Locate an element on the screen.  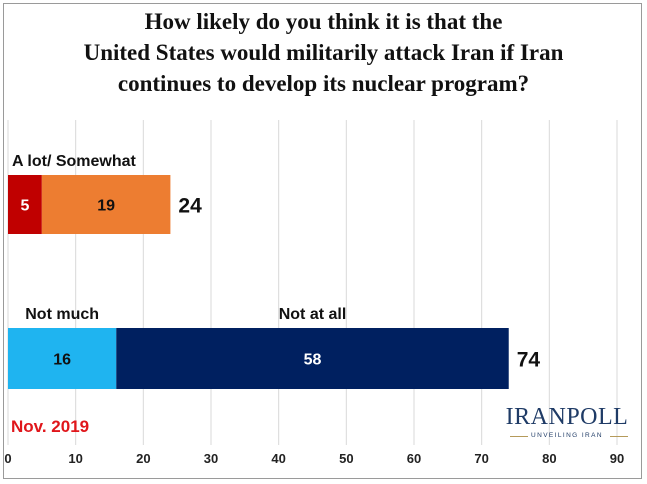
group-label: A lot/ Somewhat is located at coordinates (74, 161).